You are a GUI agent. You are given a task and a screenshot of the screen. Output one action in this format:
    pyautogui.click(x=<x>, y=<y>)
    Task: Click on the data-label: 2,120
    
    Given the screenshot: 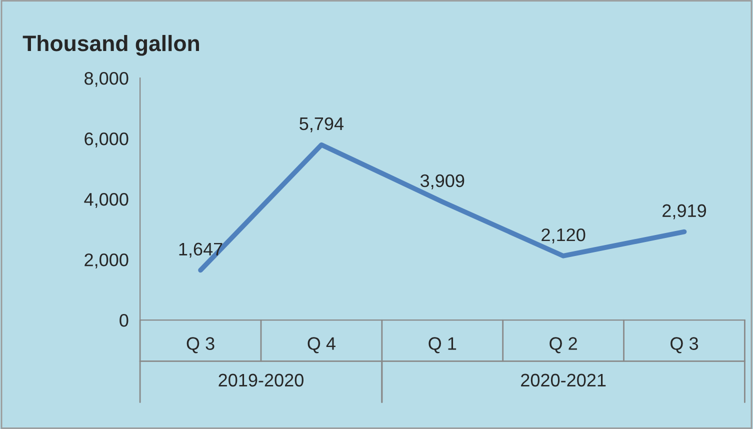 What is the action you would take?
    pyautogui.click(x=564, y=236)
    